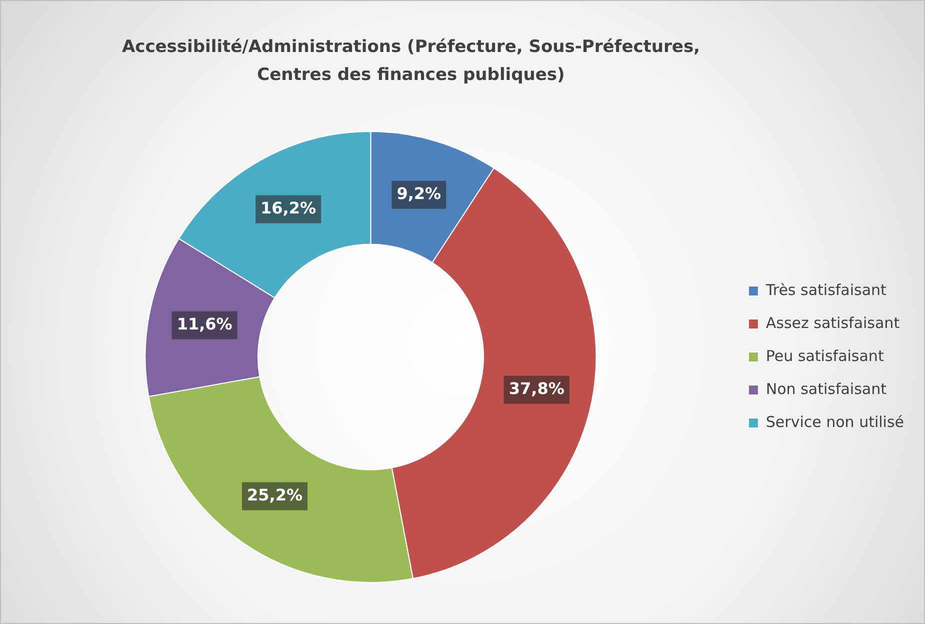 The image size is (925, 624). What do you see at coordinates (419, 194) in the screenshot?
I see `data-label: 9,2%` at bounding box center [419, 194].